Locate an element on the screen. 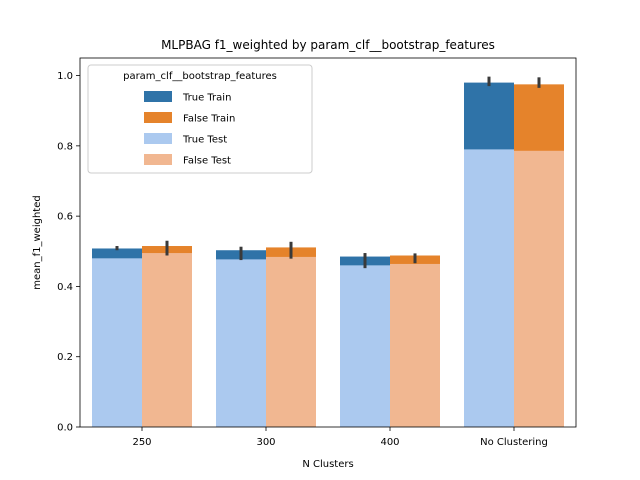  x-tick-label-3: No Clustering is located at coordinates (514, 442).